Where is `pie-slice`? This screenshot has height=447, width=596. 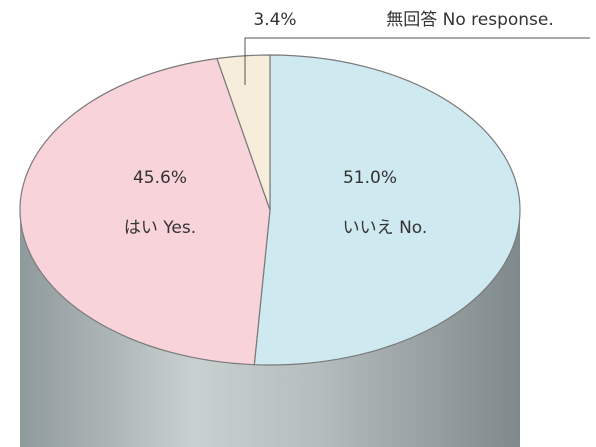
pie-slice is located at coordinates (243, 132).